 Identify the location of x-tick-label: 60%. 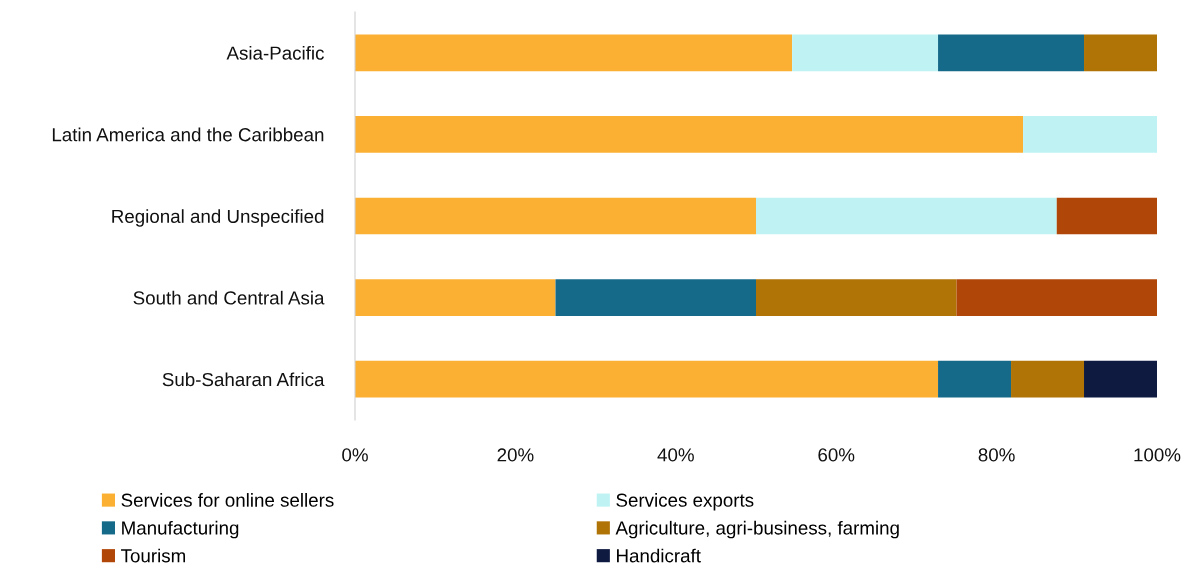
(836, 455).